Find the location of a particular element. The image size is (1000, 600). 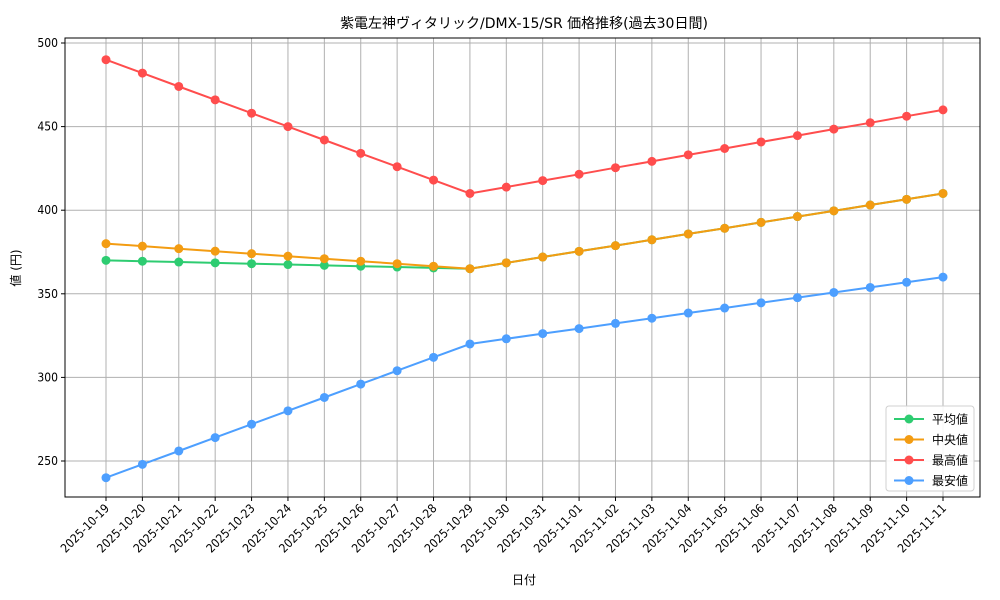

legend-item: 最高値 is located at coordinates (931, 460).